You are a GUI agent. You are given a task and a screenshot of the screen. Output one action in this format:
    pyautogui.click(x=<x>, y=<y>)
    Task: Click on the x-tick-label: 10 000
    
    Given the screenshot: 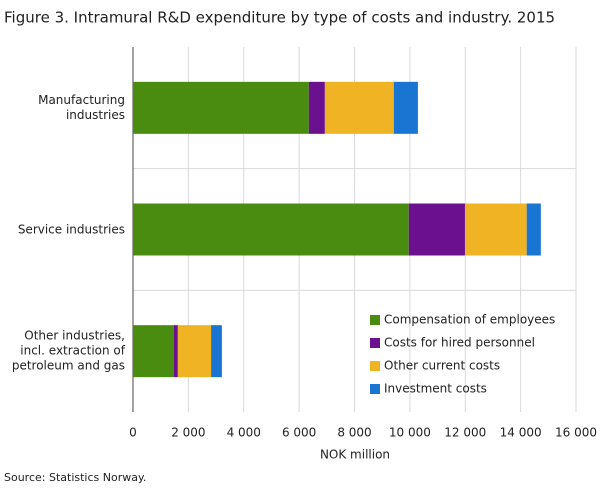 What is the action you would take?
    pyautogui.click(x=410, y=433)
    